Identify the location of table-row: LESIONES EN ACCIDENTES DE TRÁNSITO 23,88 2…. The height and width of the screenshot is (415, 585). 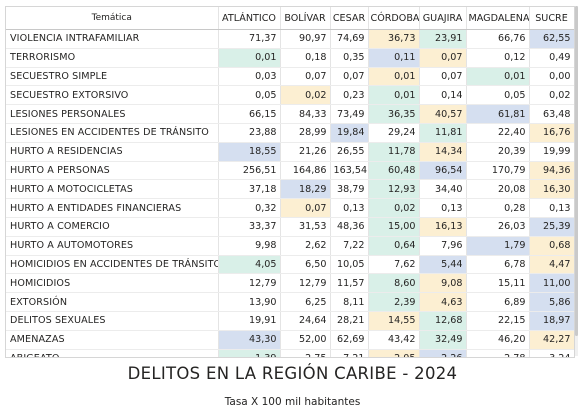
(290, 133).